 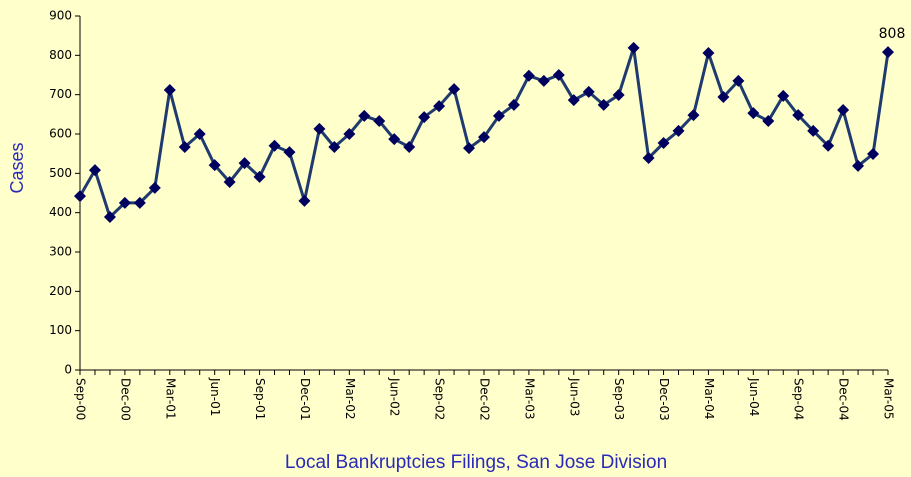 What do you see at coordinates (215, 396) in the screenshot?
I see `x-tick-label: Jun-01` at bounding box center [215, 396].